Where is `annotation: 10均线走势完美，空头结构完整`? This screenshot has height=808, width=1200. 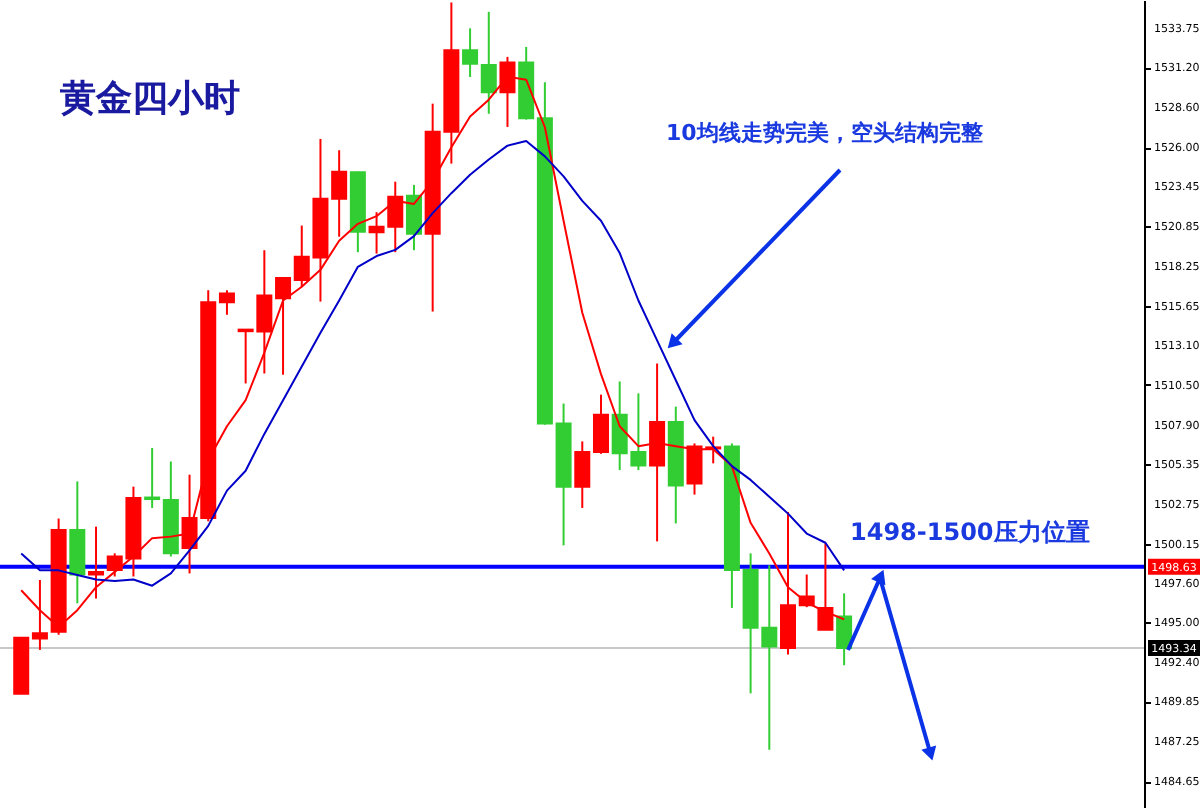 annotation: 10均线走势完美，空头结构完整 is located at coordinates (825, 133).